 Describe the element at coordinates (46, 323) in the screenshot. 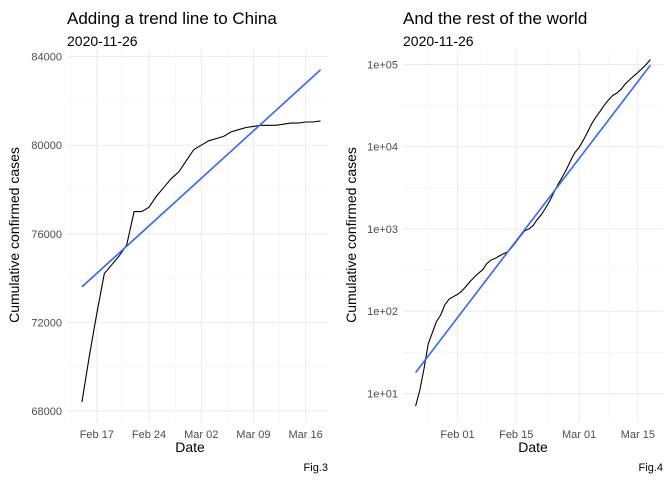

I see `y-tick-label: 72000` at that location.